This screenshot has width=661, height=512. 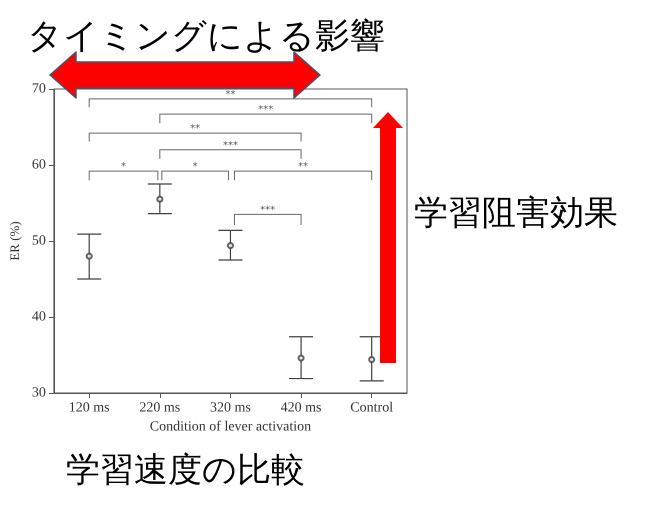 I want to click on y-tick-label: 70, so click(x=39, y=89).